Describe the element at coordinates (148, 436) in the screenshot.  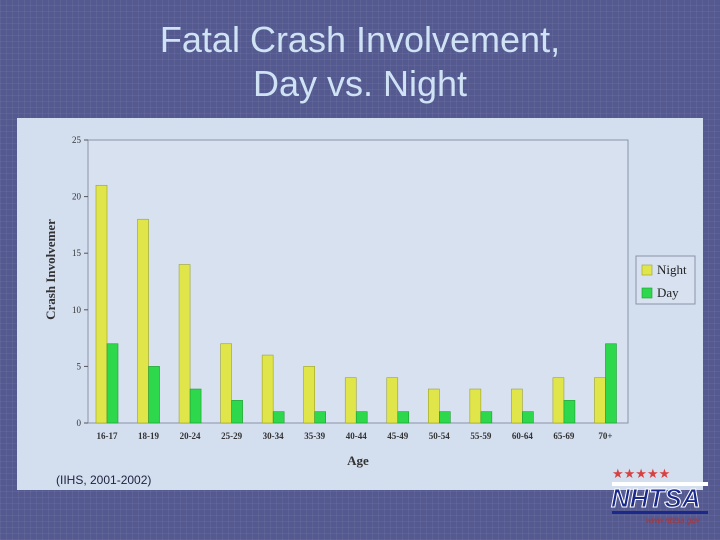
I see `x-tick-label: 18-19` at that location.